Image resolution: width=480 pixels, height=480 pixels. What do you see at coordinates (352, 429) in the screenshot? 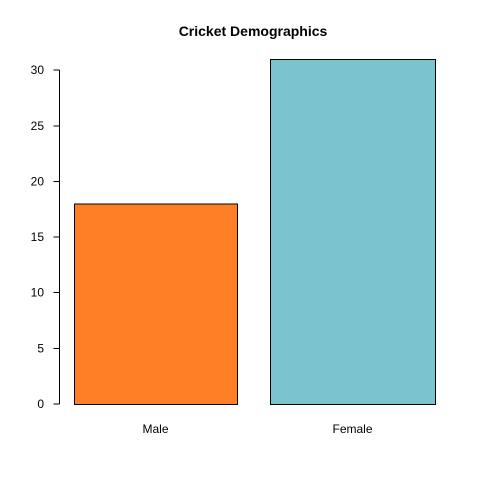
I see `x-tick-label-female: Female` at bounding box center [352, 429].